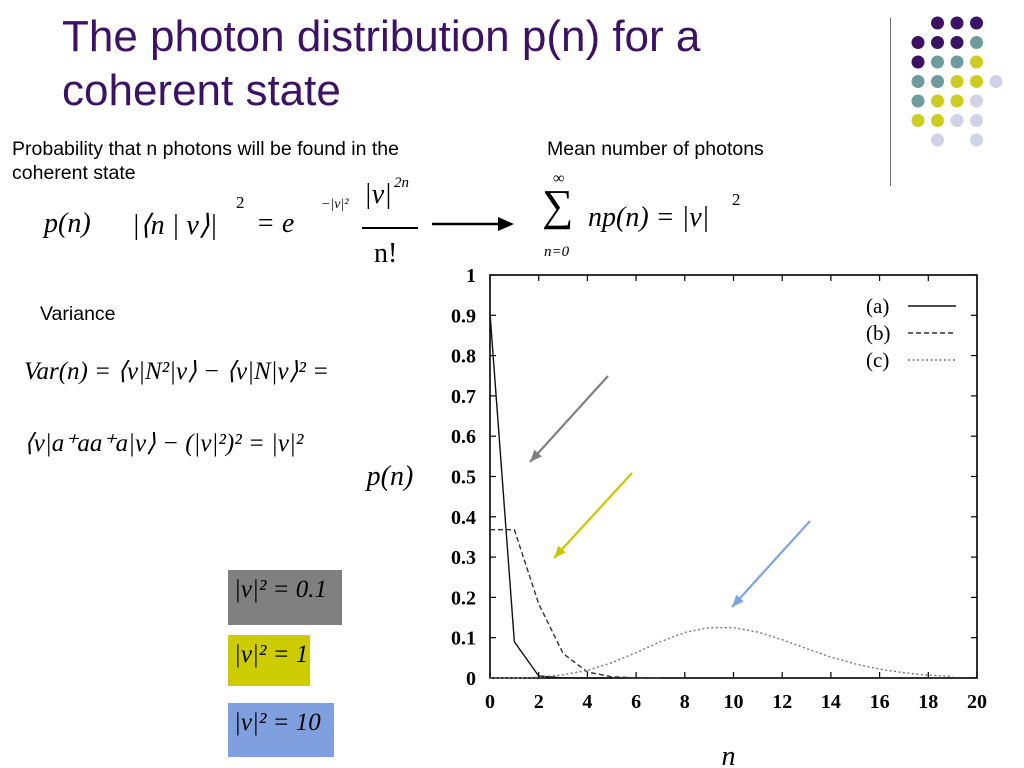 This screenshot has height=768, width=1024. I want to click on mean-sum-bottom: n=0, so click(557, 252).